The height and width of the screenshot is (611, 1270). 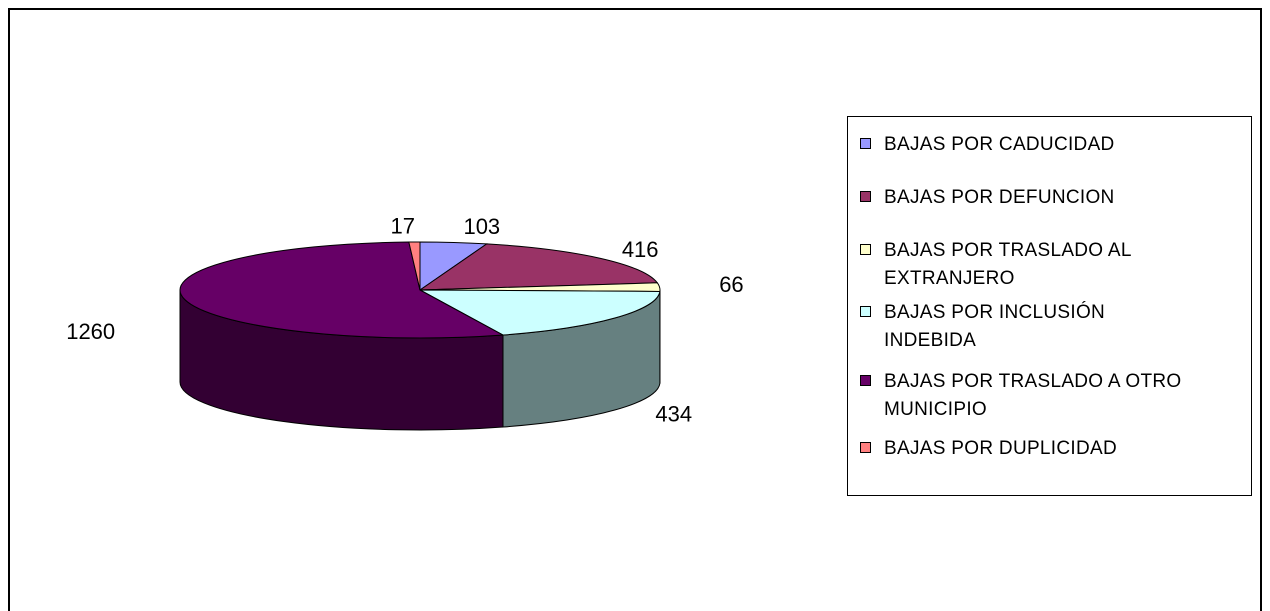 I want to click on legend-label-extranjero: BAJAS POR TRASLADO AL EXTRANJERO, so click(x=1008, y=264).